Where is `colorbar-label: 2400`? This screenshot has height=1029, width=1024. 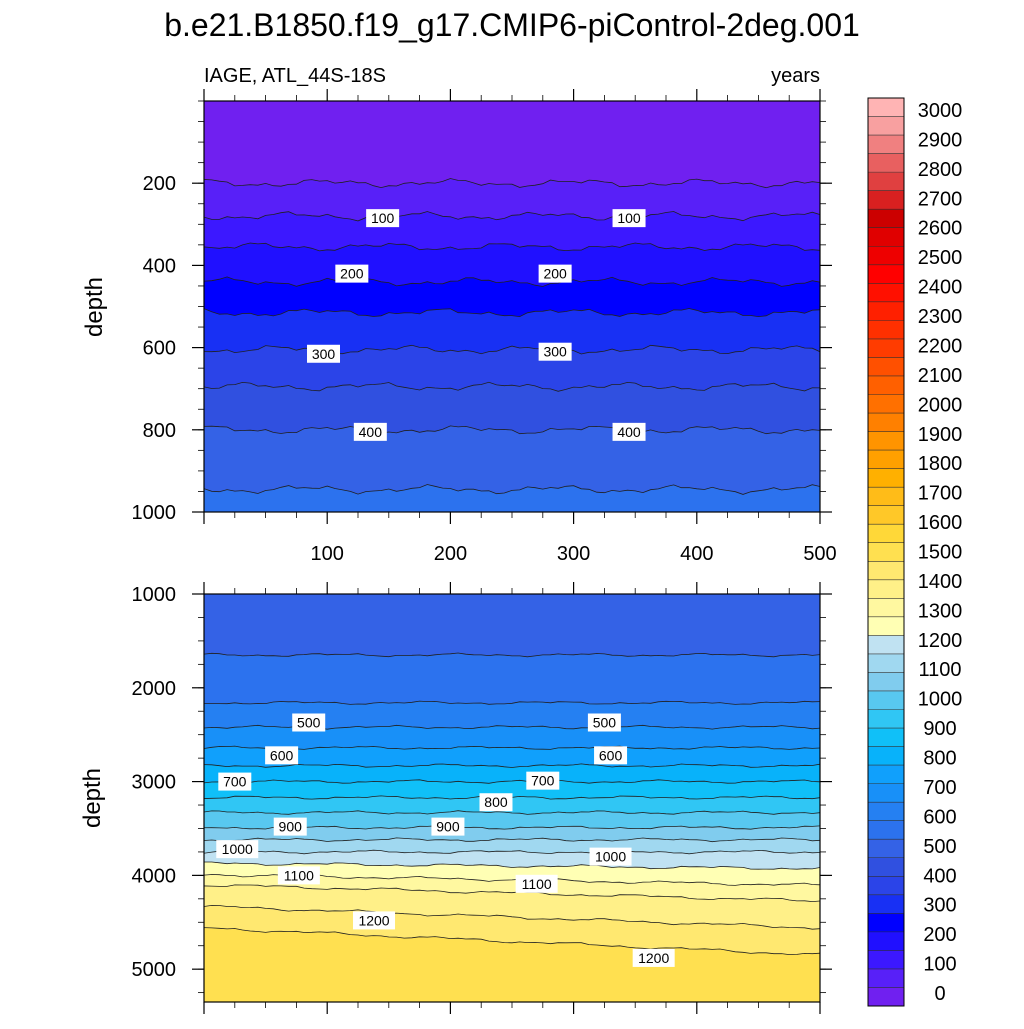
colorbar-label: 2400 is located at coordinates (940, 288).